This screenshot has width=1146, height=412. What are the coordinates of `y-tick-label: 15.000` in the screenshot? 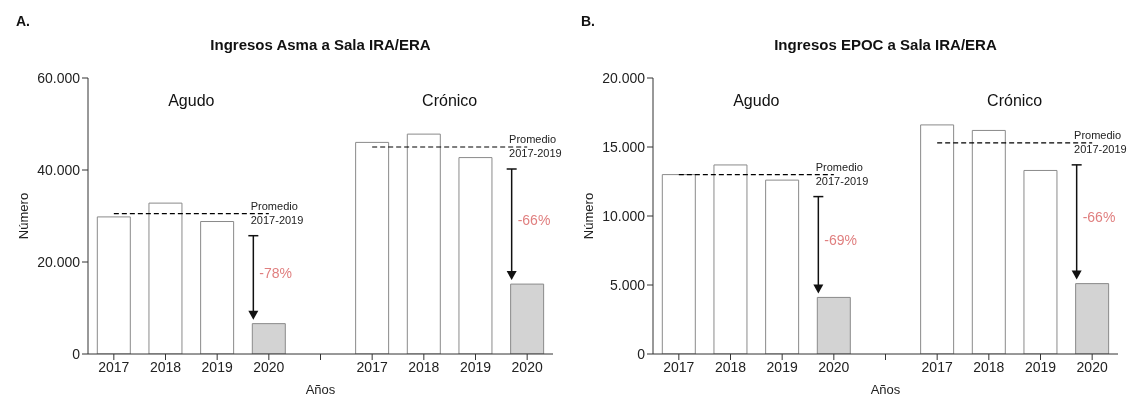 It's located at (624, 146).